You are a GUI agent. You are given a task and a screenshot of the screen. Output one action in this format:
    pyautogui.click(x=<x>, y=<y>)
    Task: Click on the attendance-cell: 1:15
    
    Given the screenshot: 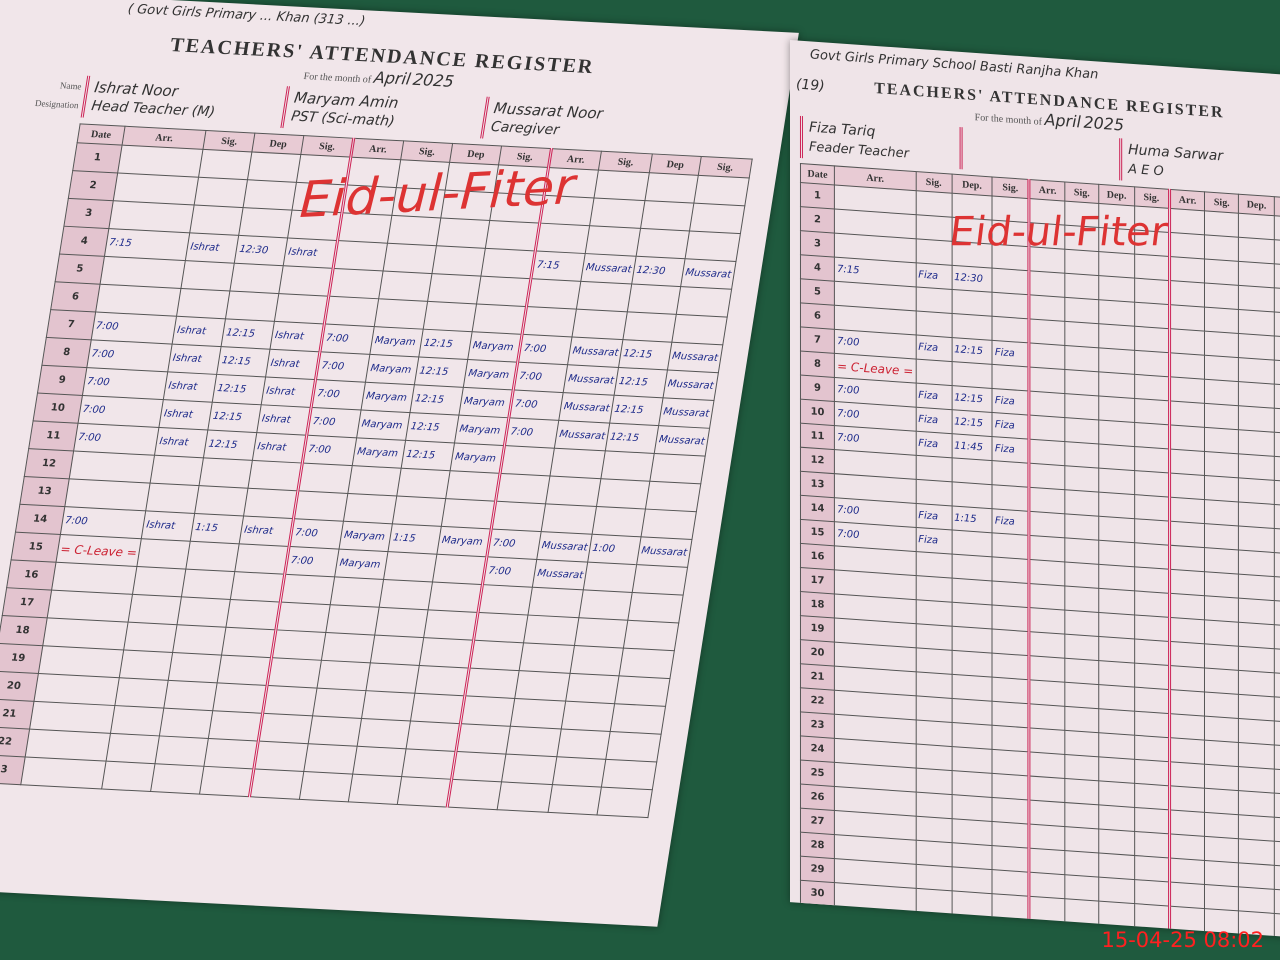 What is the action you would take?
    pyautogui.click(x=972, y=519)
    